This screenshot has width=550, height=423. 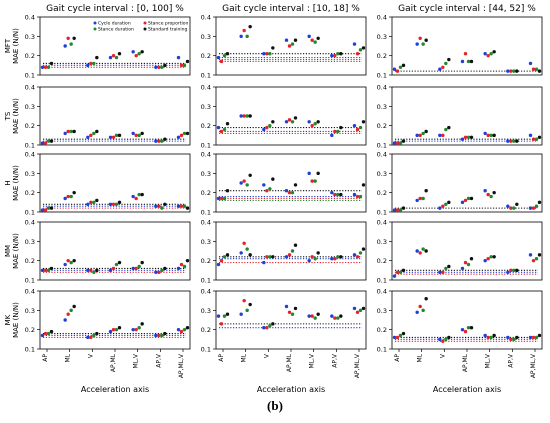 What do you see at coordinates (420, 357) in the screenshot?
I see `x-tick-label: ML` at bounding box center [420, 357].